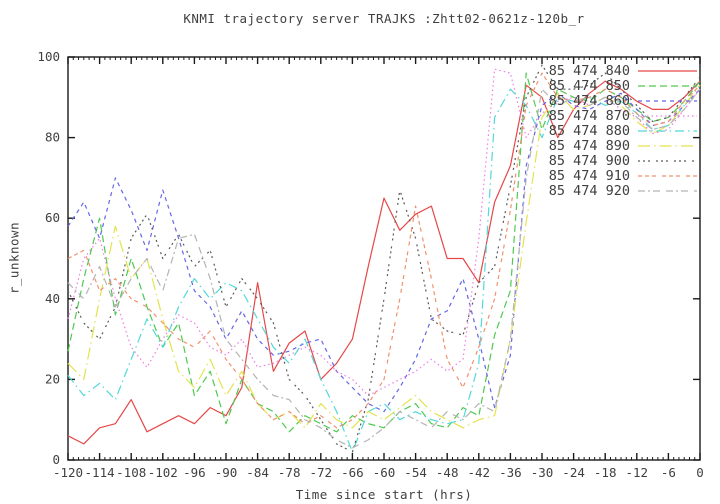 The image size is (720, 504). What do you see at coordinates (100, 472) in the screenshot?
I see `x-tick-label: -114` at bounding box center [100, 472].